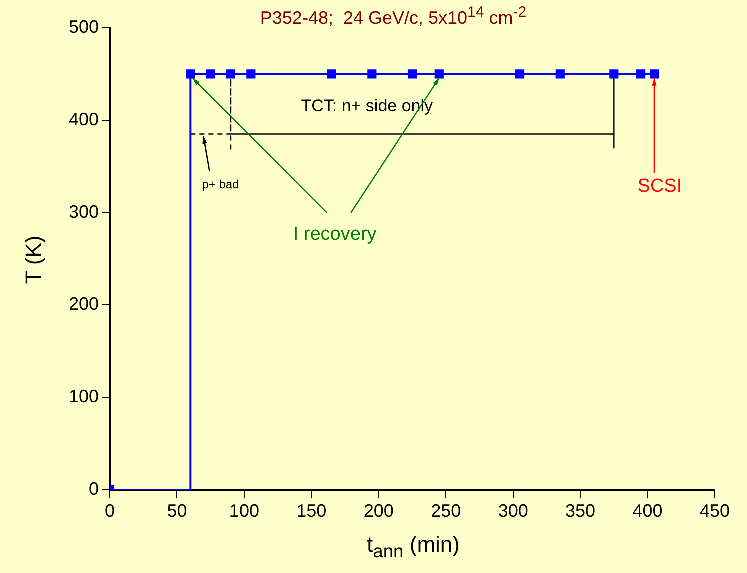  I want to click on y-tick-label: 0, so click(93, 488).